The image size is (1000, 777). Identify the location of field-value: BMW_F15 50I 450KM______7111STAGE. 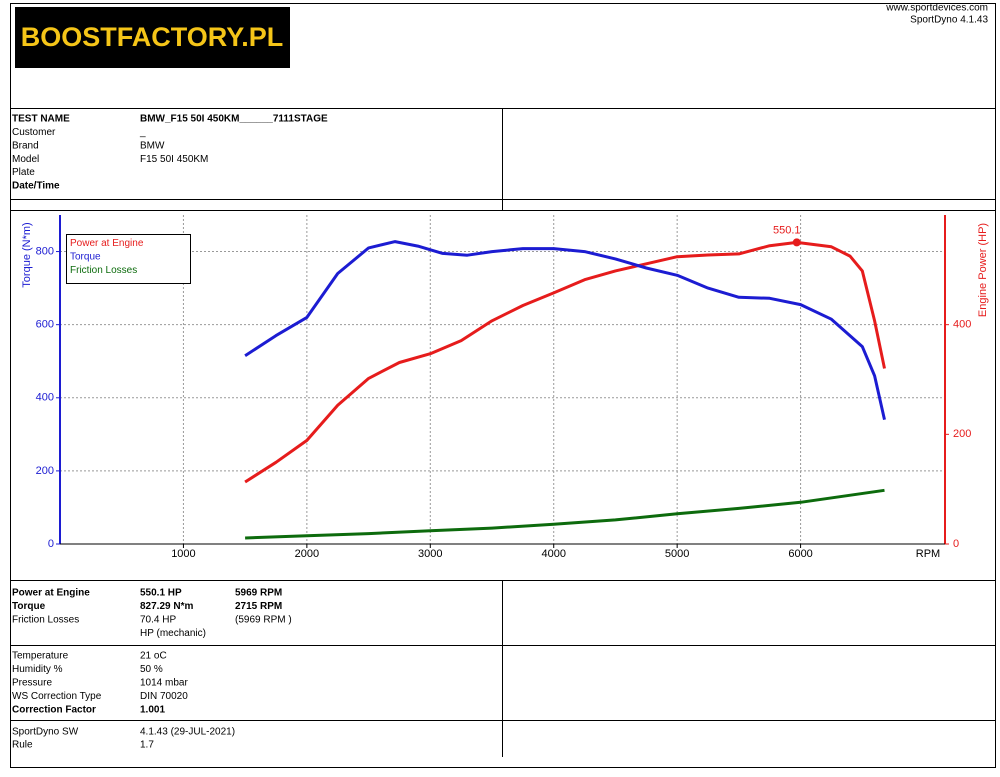
(234, 119).